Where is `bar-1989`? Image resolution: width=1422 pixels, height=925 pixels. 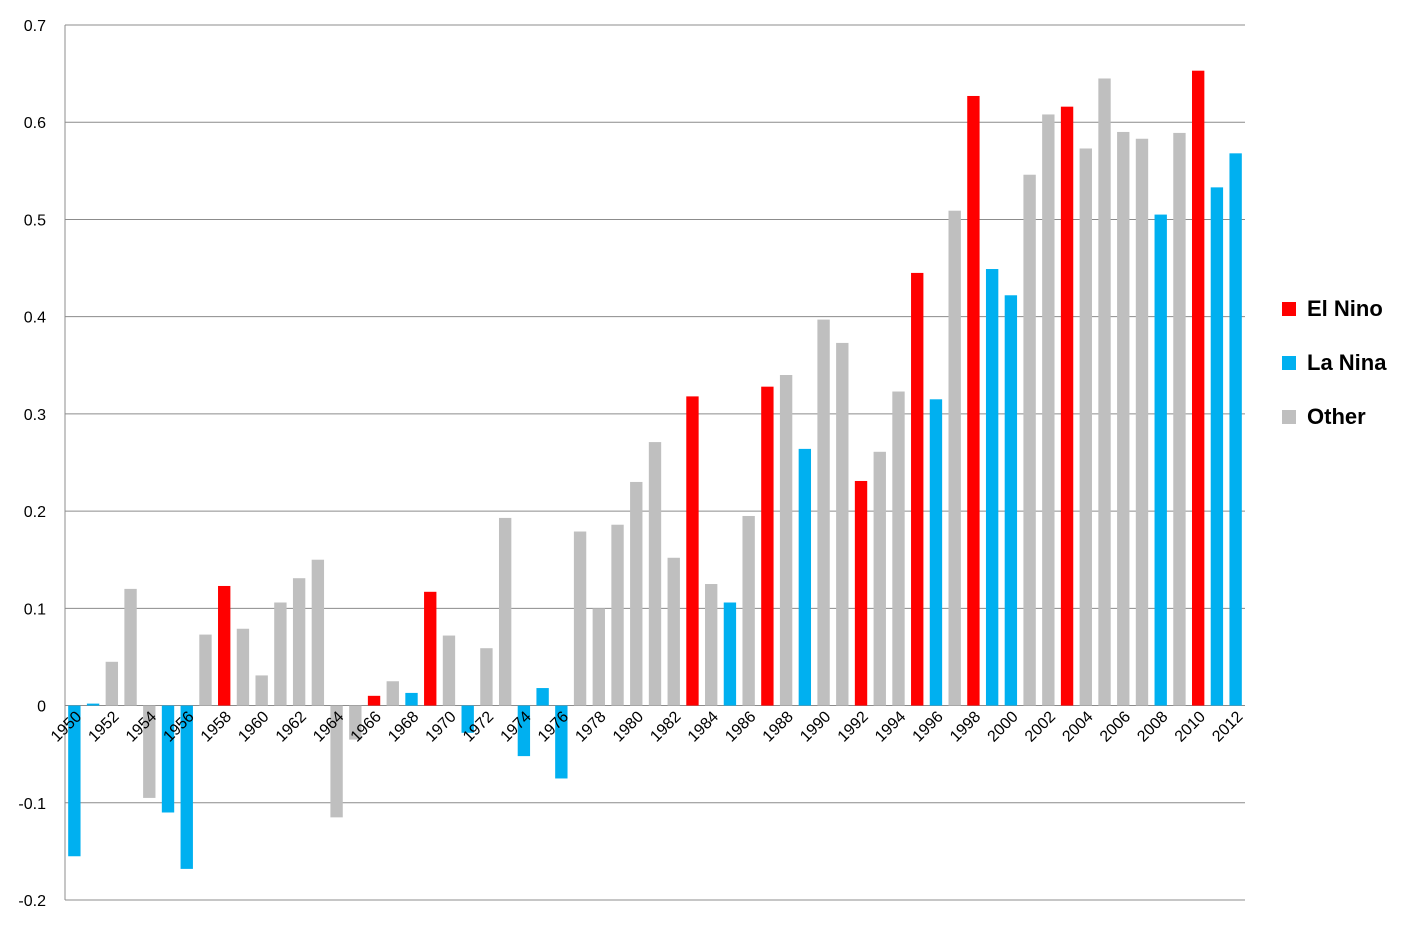
bar-1989 is located at coordinates (805, 577).